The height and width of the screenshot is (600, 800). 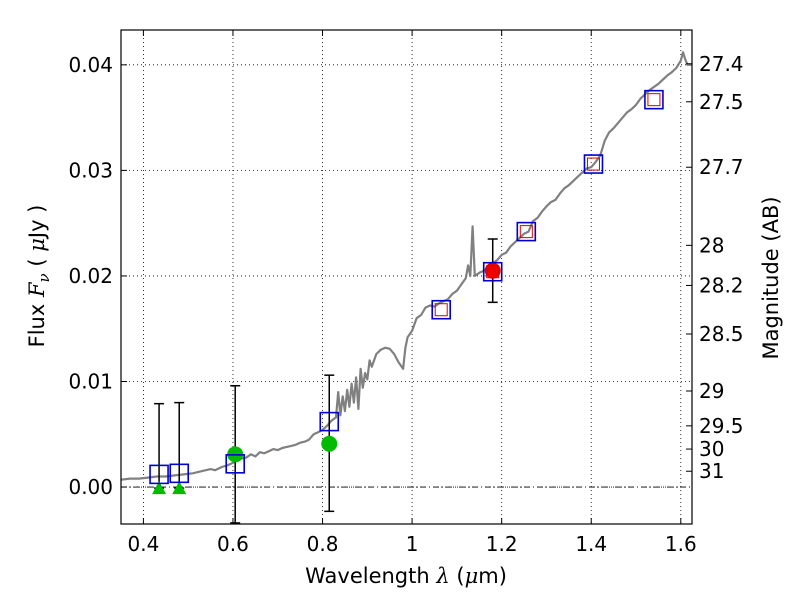 What do you see at coordinates (90, 276) in the screenshot?
I see `y-tick-label: 0.02` at bounding box center [90, 276].